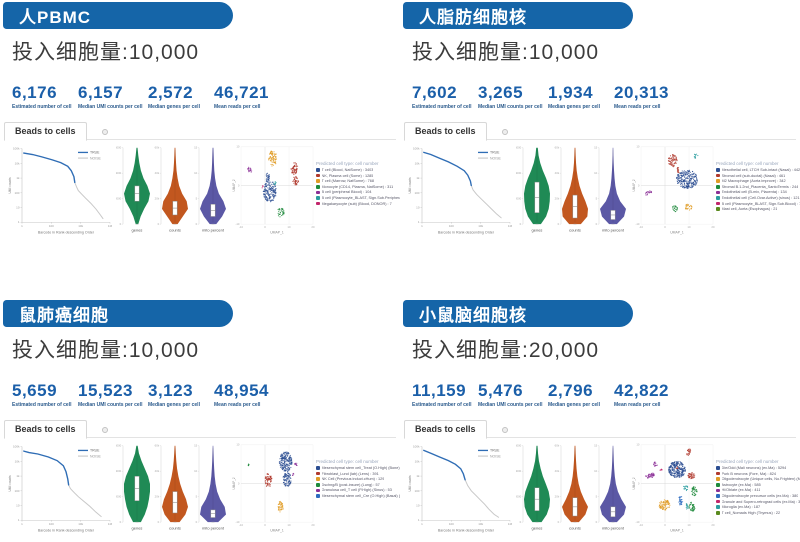  I want to click on metric-value: 11,159, so click(439, 390).